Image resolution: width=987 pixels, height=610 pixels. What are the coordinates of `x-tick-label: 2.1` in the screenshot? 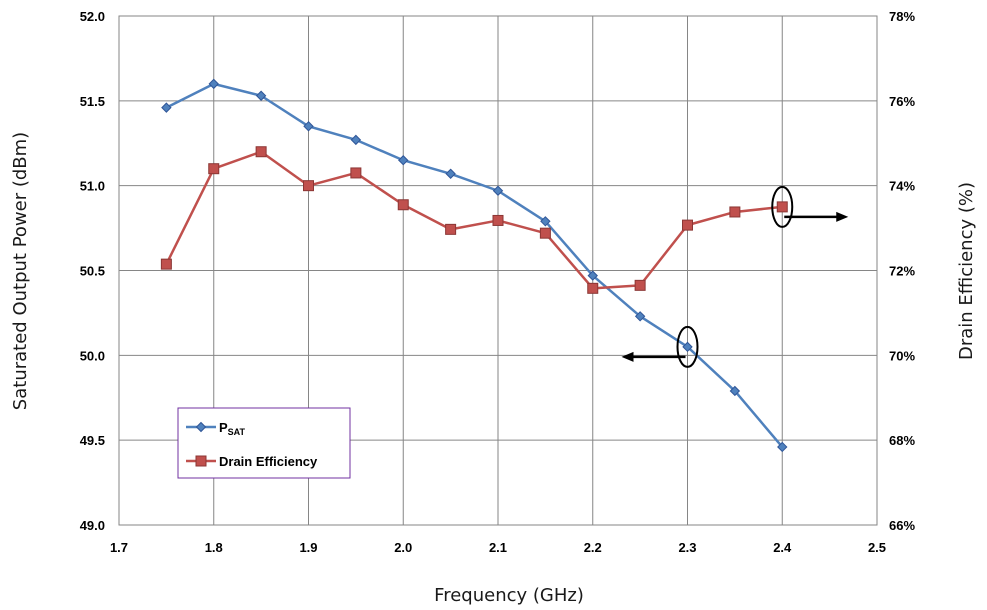 It's located at (498, 547).